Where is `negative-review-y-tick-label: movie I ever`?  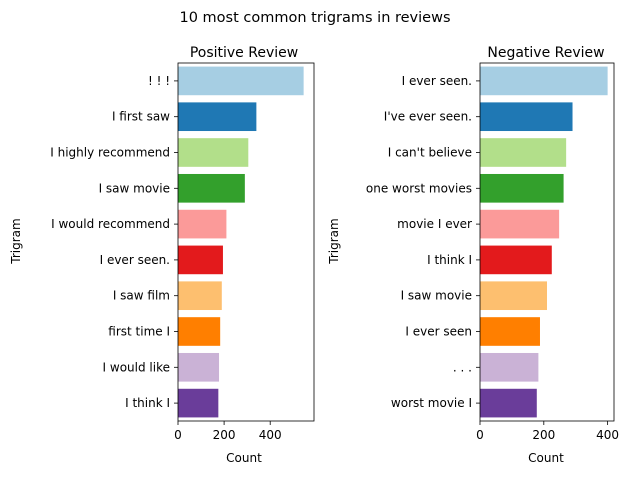 negative-review-y-tick-label: movie I ever is located at coordinates (434, 224).